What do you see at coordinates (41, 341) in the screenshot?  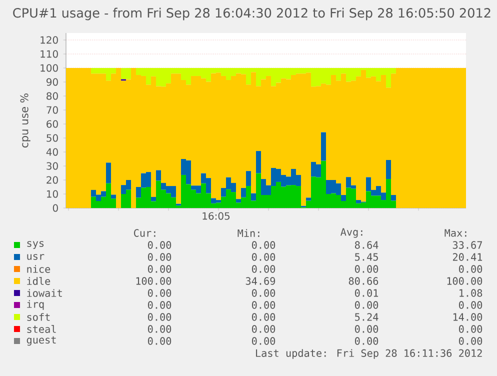 I see `legend-label: guest` at bounding box center [41, 341].